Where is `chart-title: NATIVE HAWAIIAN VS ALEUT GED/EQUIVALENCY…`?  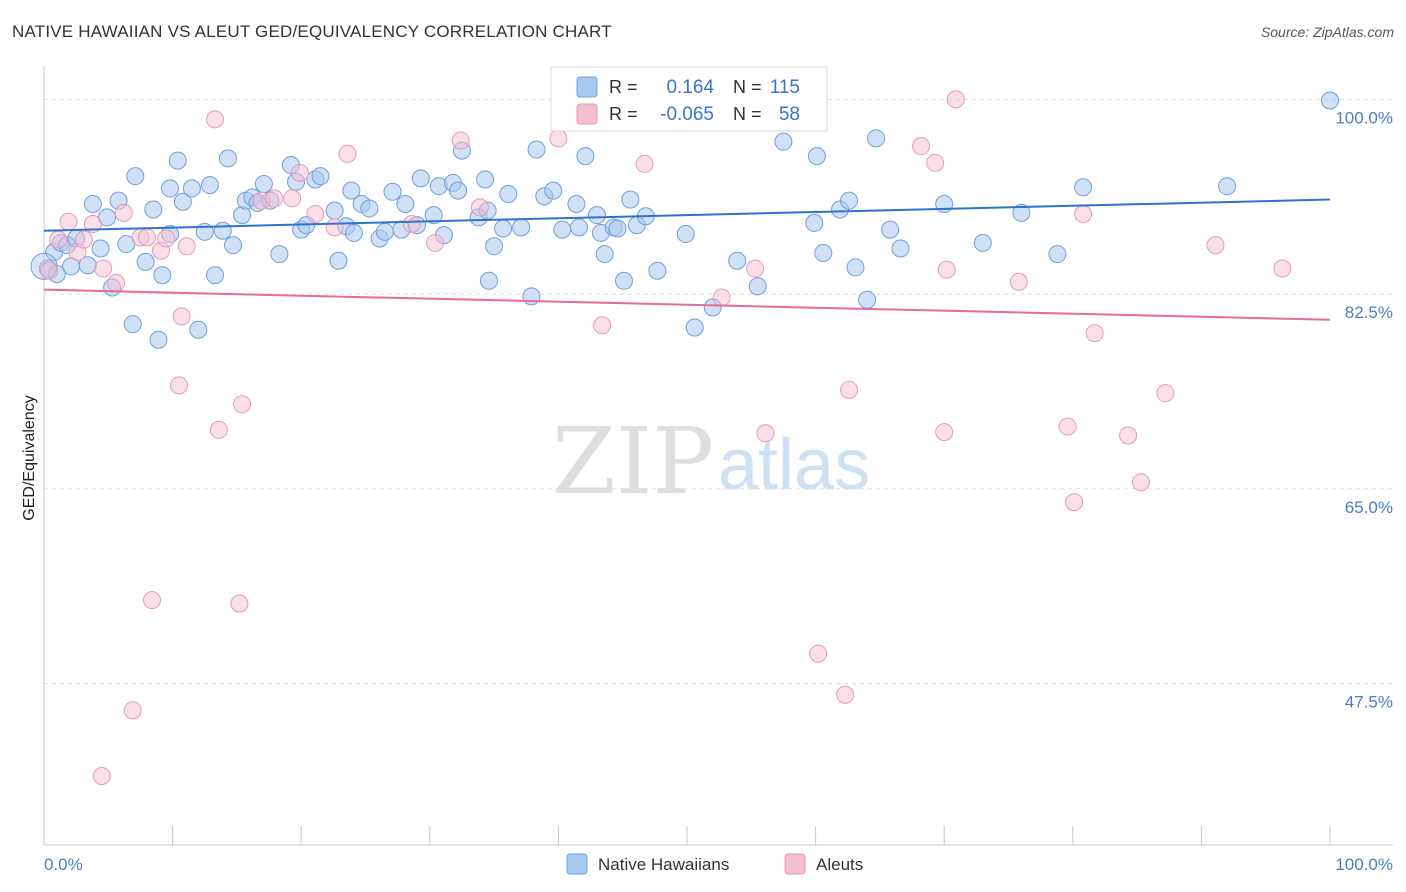 chart-title: NATIVE HAWAIIAN VS ALEUT GED/EQUIVALENCY… is located at coordinates (312, 31).